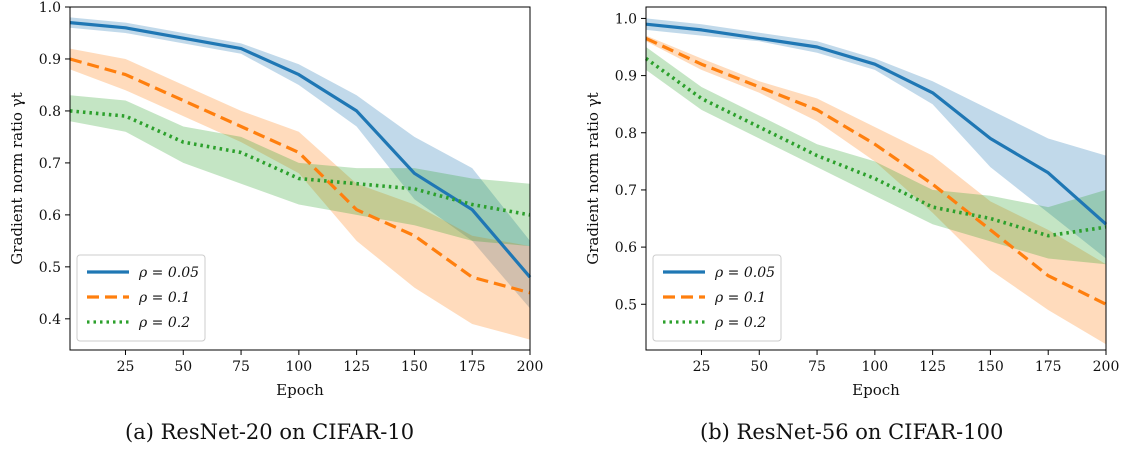  What do you see at coordinates (852, 432) in the screenshot?
I see `caption-b: (b) ResNet-56 on CIFAR-100` at bounding box center [852, 432].